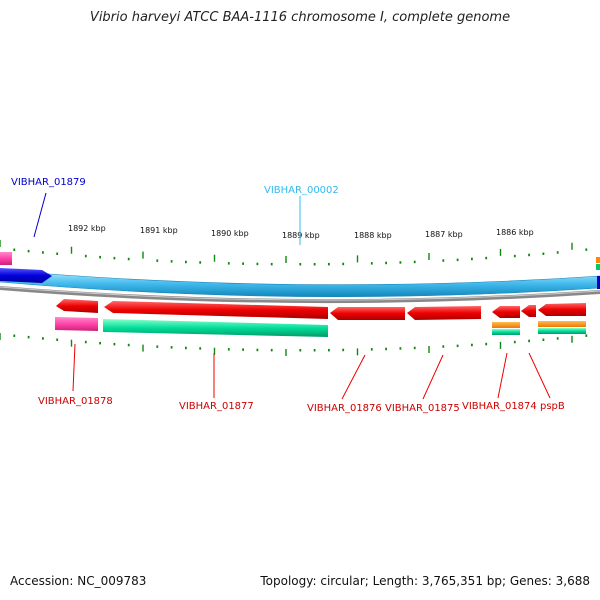 This screenshot has height=600, width=600. I want to click on scale-label-1889: 1889 kbp, so click(301, 235).